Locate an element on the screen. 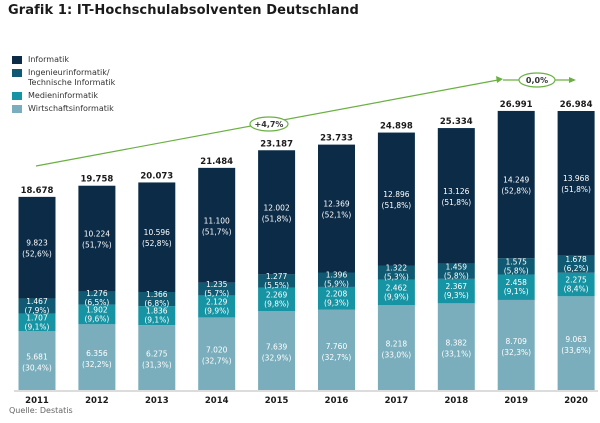 The image size is (600, 423). x-tick-label-2019: 2019 is located at coordinates (516, 401).